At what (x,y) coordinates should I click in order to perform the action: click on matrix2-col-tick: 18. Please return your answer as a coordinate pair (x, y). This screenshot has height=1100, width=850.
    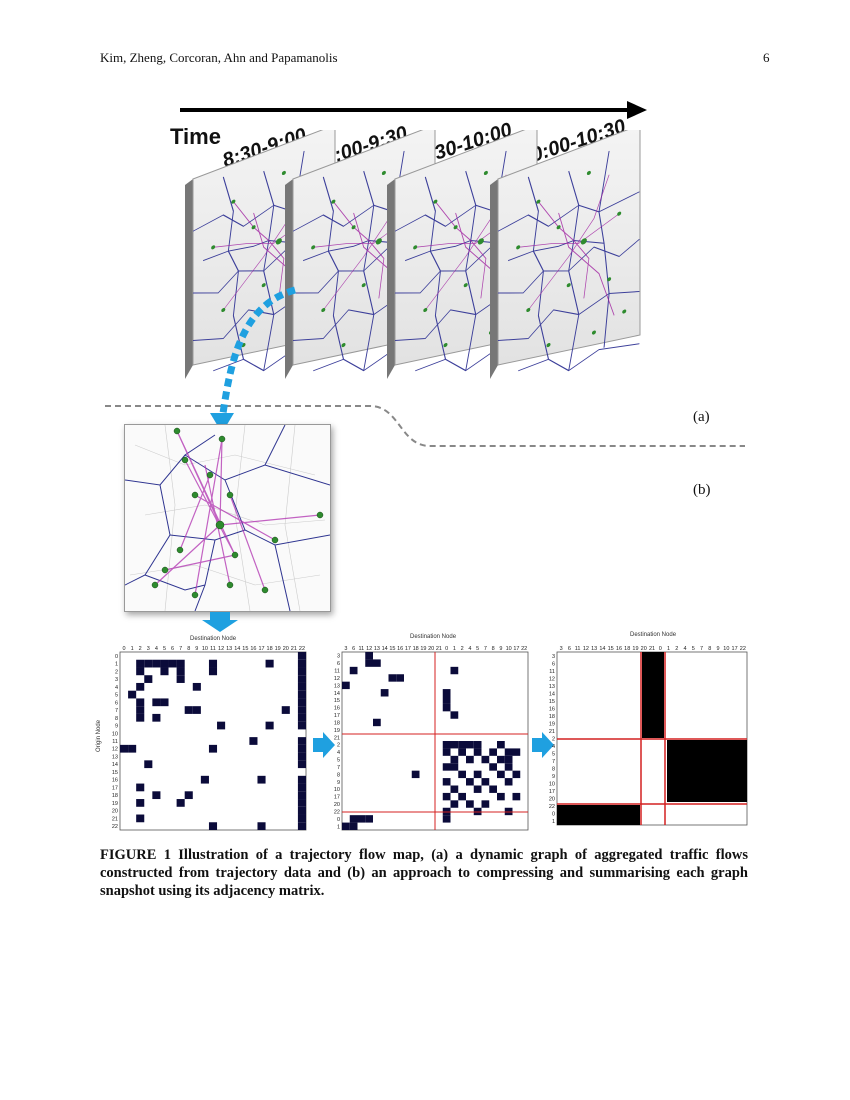
    Looking at the image, I should click on (416, 649).